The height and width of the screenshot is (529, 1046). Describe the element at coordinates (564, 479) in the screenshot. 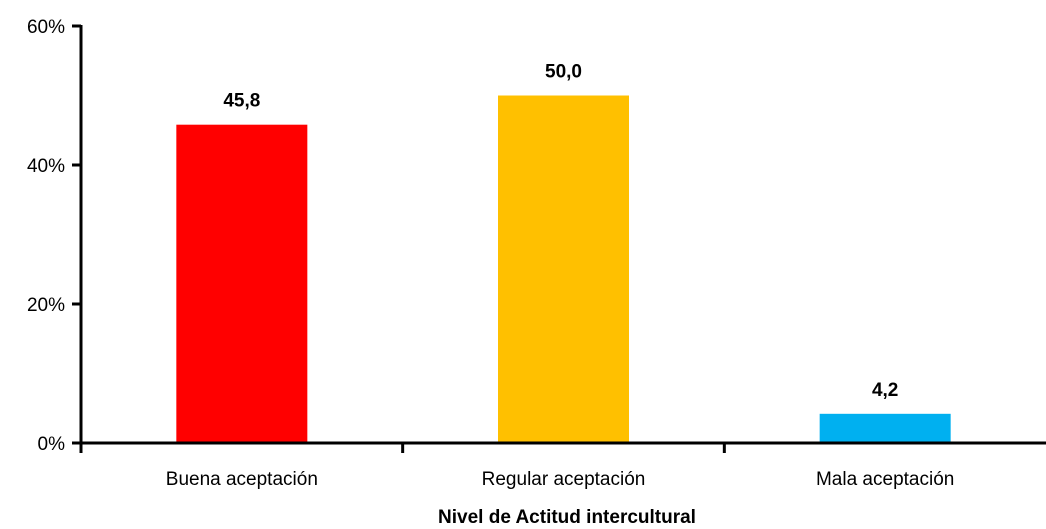

I see `x-category-label: Regular aceptación` at that location.